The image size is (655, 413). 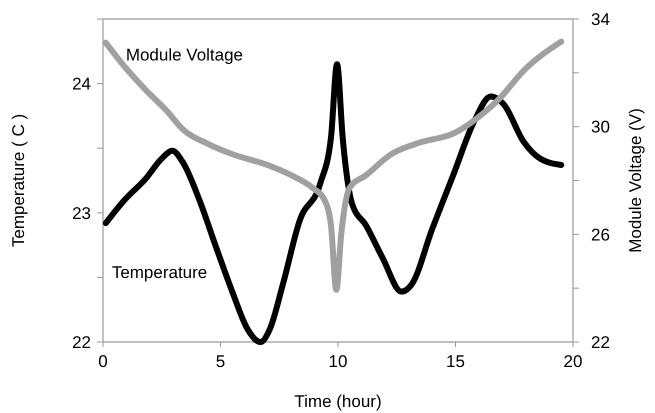 What do you see at coordinates (338, 401) in the screenshot?
I see `x-axis-title: Time (hour)` at bounding box center [338, 401].